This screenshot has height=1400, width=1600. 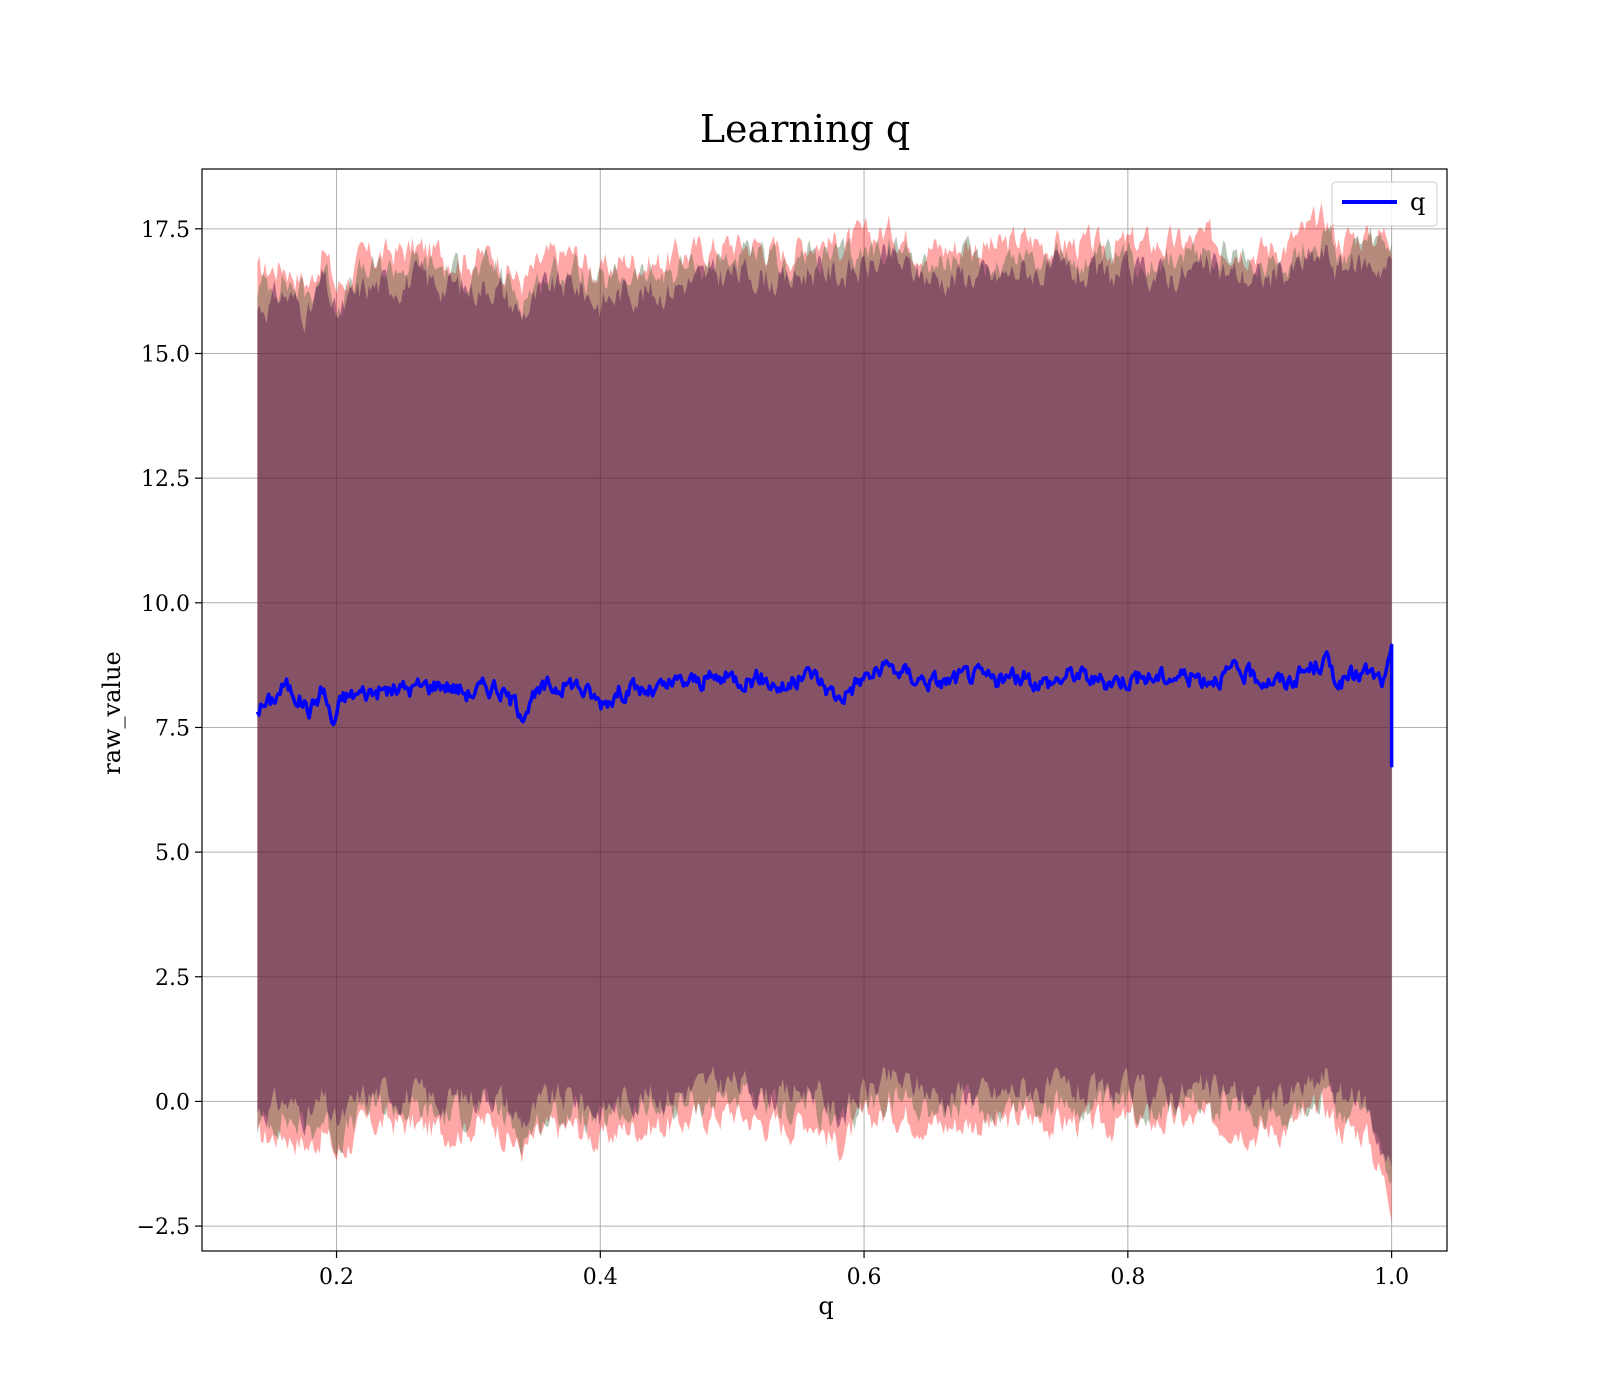 What do you see at coordinates (165, 479) in the screenshot?
I see `y-tick-label: 12.5` at bounding box center [165, 479].